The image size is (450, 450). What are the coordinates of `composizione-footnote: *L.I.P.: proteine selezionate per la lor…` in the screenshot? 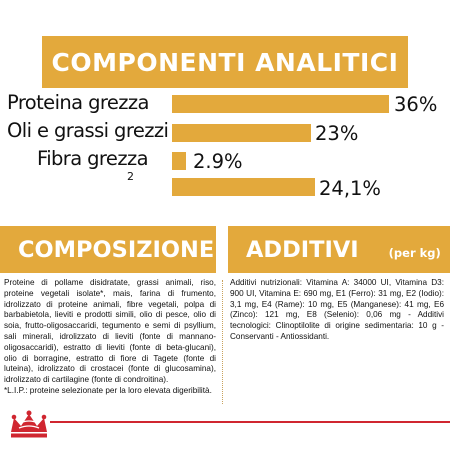 It's located at (108, 390).